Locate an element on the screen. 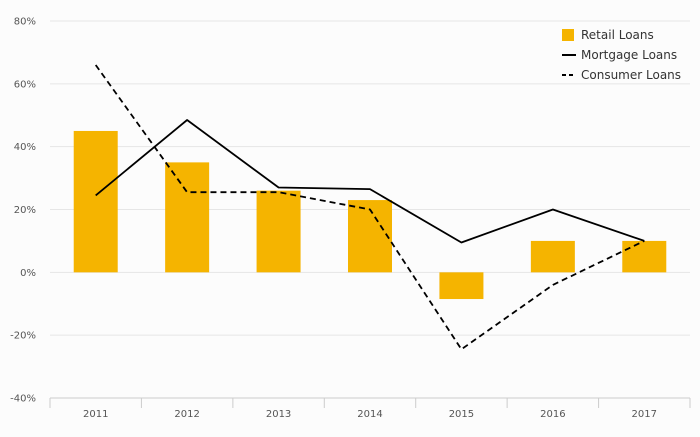 The height and width of the screenshot is (437, 700). bar-retail-loans-2017 is located at coordinates (644, 256).